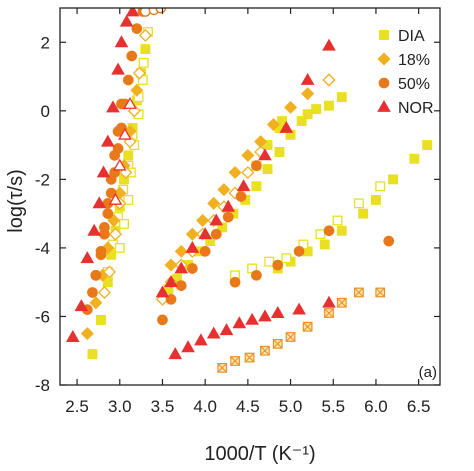 The height and width of the screenshot is (471, 474). What do you see at coordinates (291, 406) in the screenshot?
I see `x-tick-label: 5.0` at bounding box center [291, 406].